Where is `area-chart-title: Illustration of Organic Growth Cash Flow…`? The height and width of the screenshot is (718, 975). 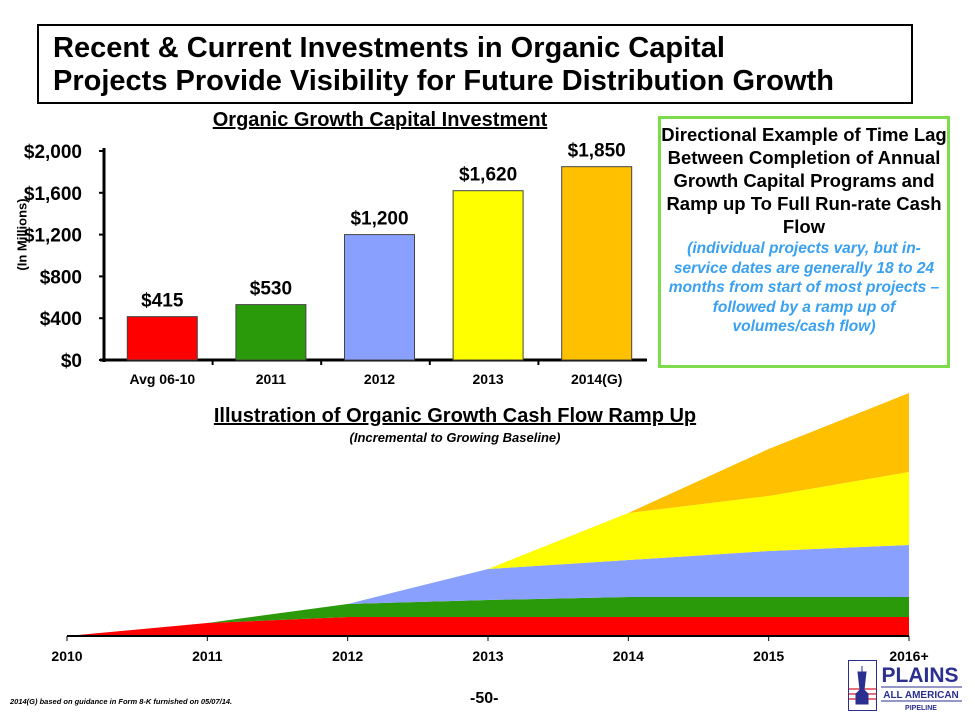 area-chart-title: Illustration of Organic Growth Cash Flow… is located at coordinates (455, 416).